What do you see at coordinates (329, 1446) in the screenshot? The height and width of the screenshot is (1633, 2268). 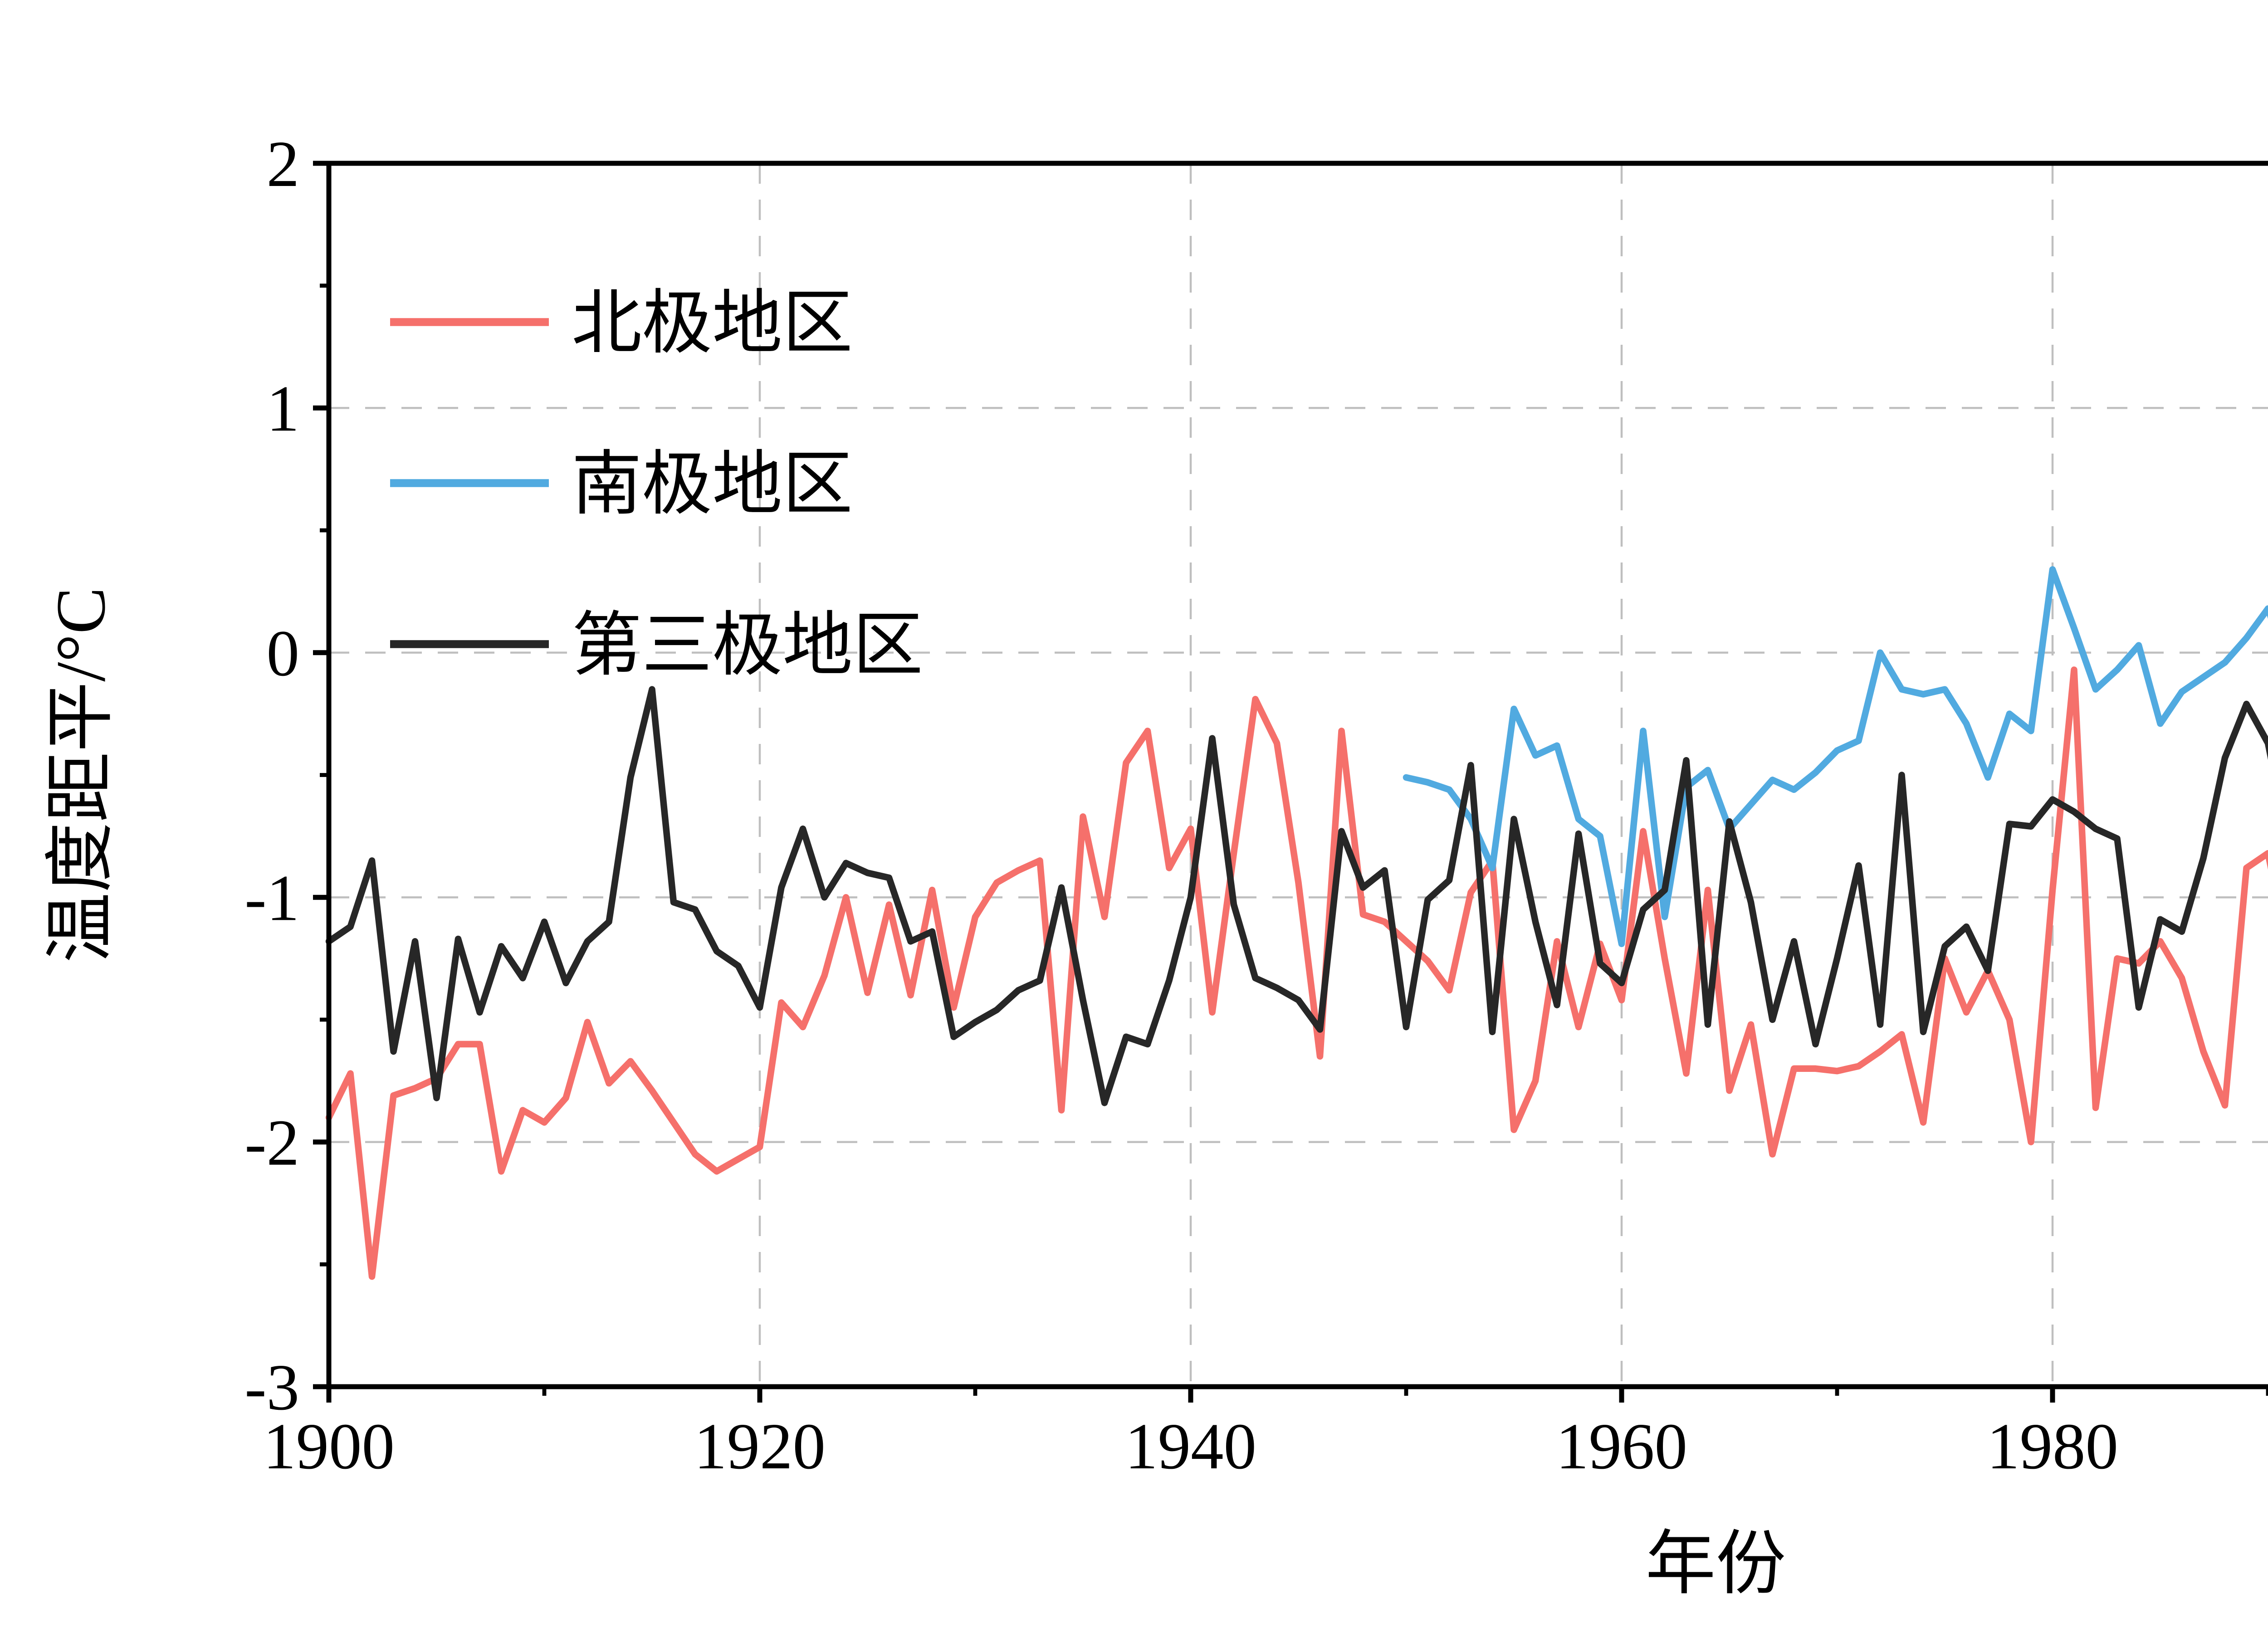 I see `x-tick-label-1900: 1900` at bounding box center [329, 1446].